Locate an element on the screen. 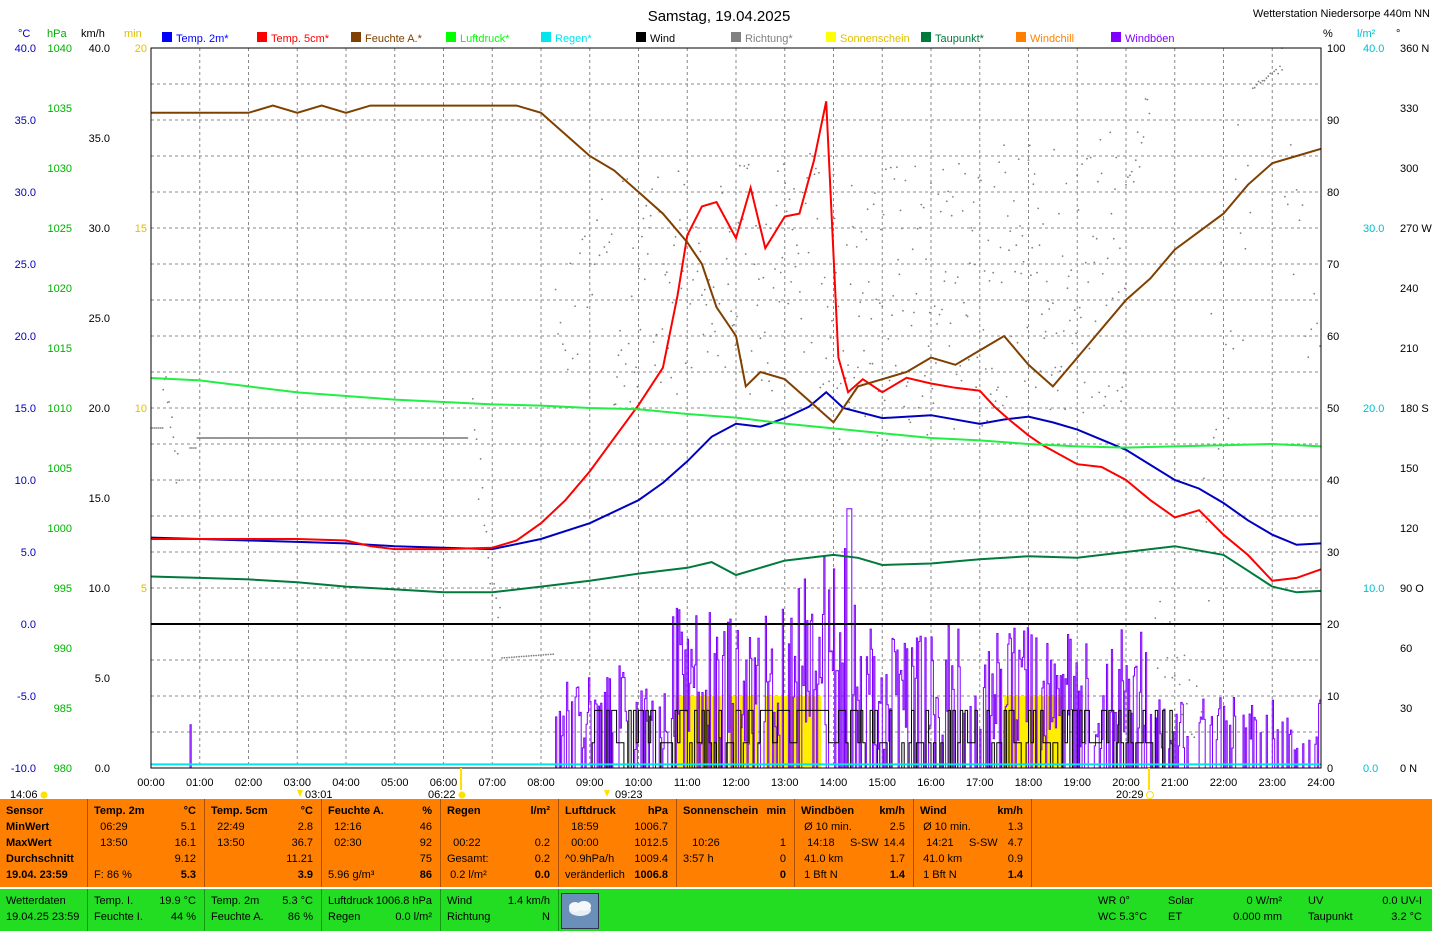  tick-pressure: 1020 is located at coordinates (60, 289).